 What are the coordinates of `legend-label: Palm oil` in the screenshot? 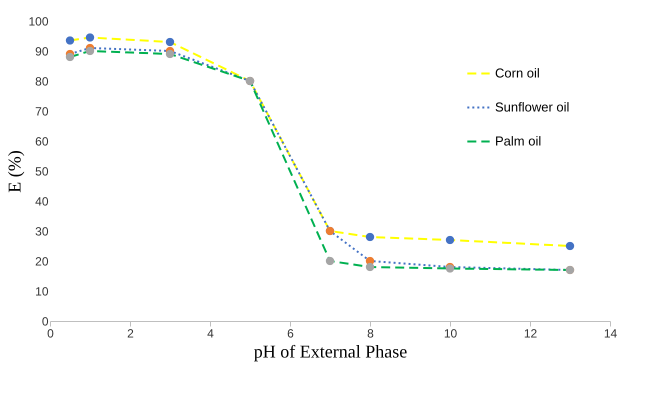 It's located at (518, 141).